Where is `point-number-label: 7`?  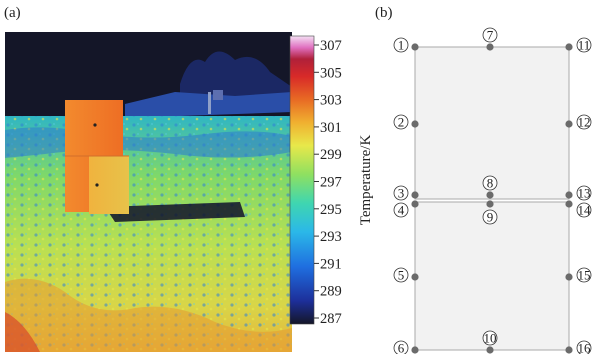 point-number-label: 7 is located at coordinates (490, 35).